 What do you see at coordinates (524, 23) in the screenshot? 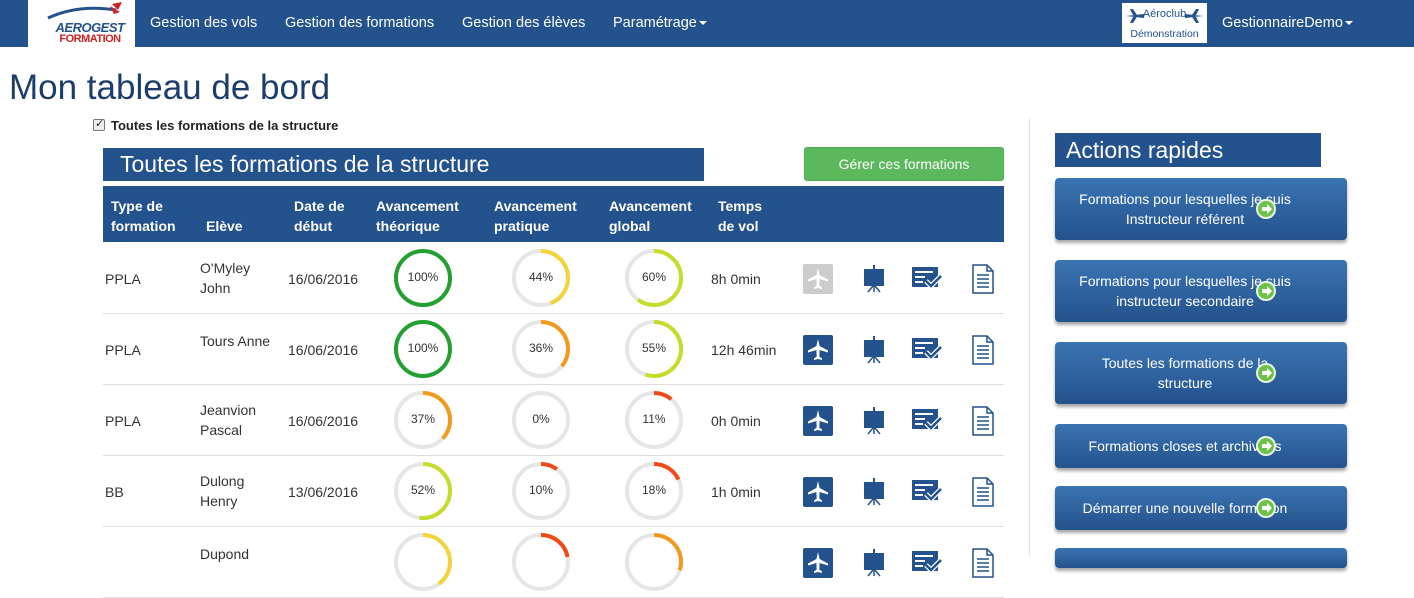
I see `nav-gestion-eleves: Gestion des élèves` at bounding box center [524, 23].